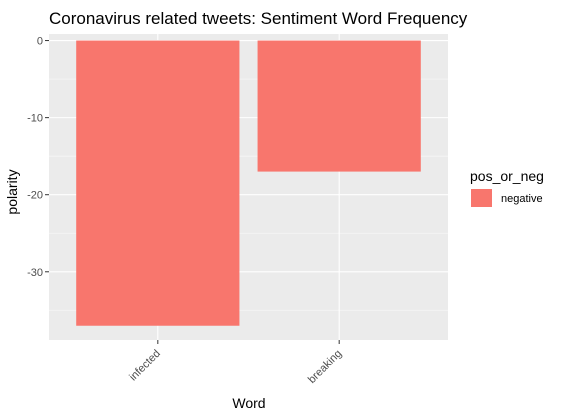  What do you see at coordinates (522, 199) in the screenshot?
I see `legend-label-negative: negative` at bounding box center [522, 199].